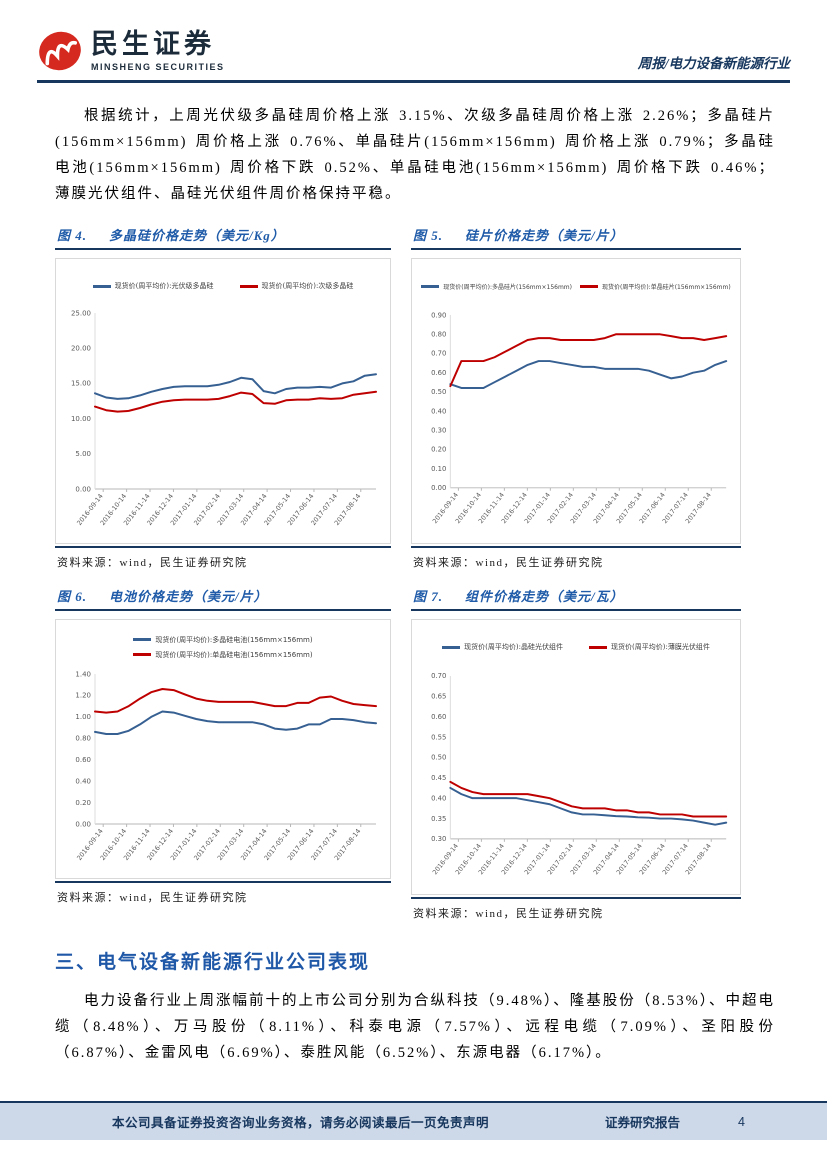 The height and width of the screenshot is (1169, 827). Describe the element at coordinates (413, 51) in the screenshot. I see `page-header: 民生证券 MINSHENG SECURITIES 周报/电力设备新能源行业` at that location.